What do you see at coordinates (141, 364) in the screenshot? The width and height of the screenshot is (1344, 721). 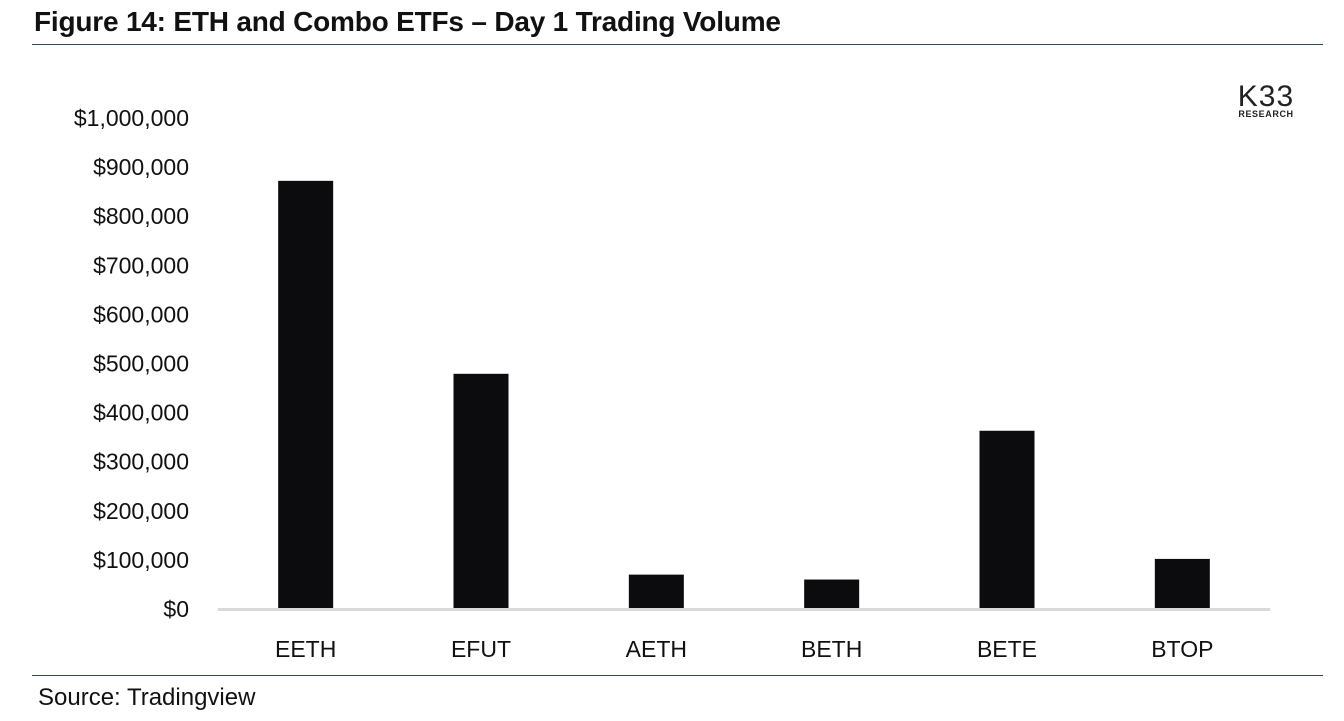 I see `y-tick-label: $500,000` at bounding box center [141, 364].